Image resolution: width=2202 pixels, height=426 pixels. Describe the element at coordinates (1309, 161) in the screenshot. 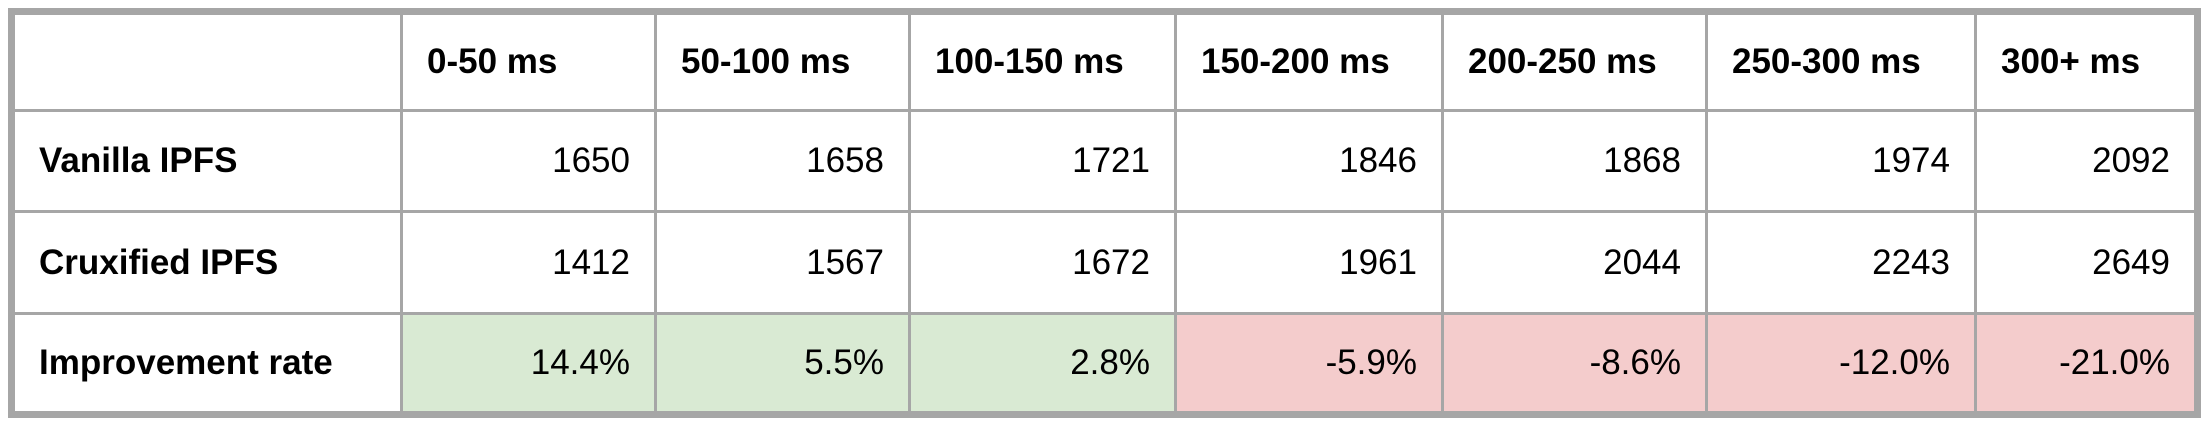

I see `table-cell: 1846` at that location.